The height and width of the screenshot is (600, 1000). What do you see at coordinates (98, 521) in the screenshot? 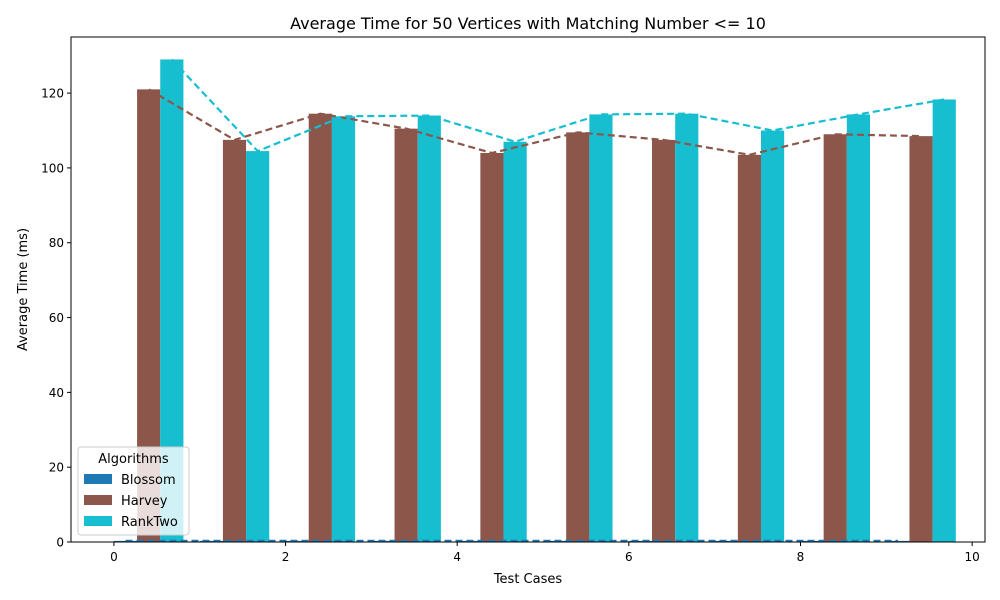
I see `legend-swatch-ranktwo` at bounding box center [98, 521].